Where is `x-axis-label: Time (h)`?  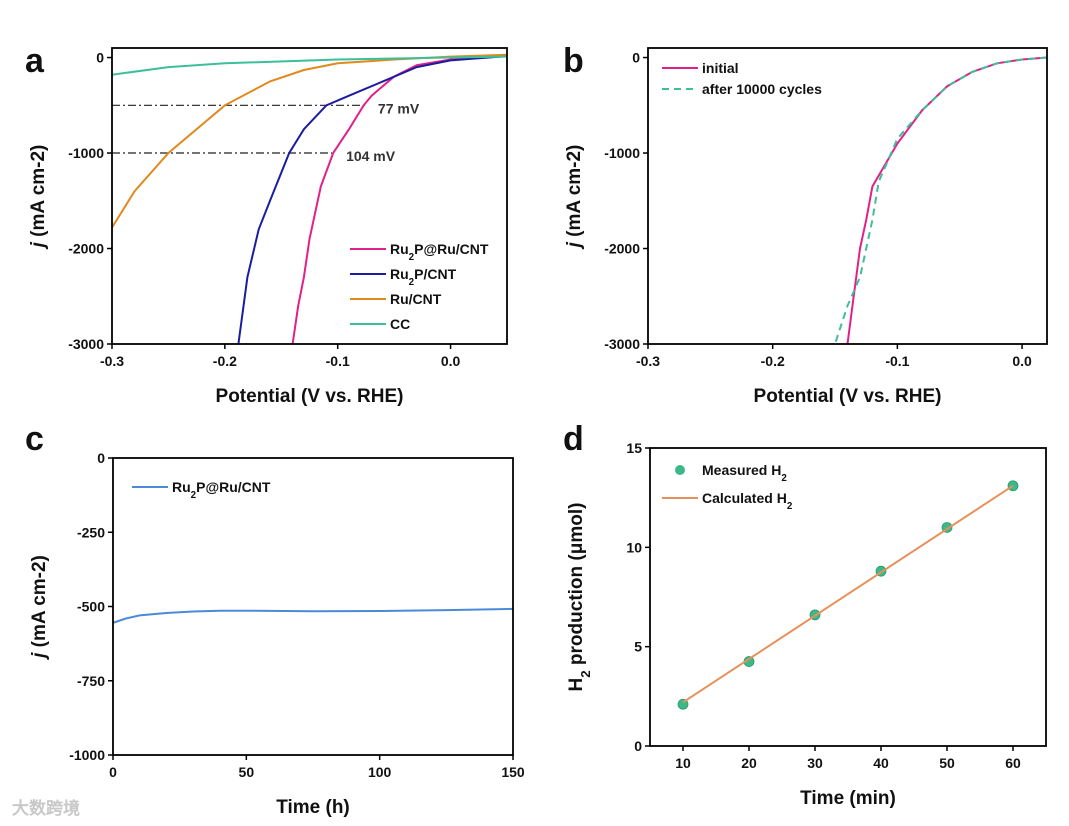
x-axis-label: Time (h) is located at coordinates (313, 807).